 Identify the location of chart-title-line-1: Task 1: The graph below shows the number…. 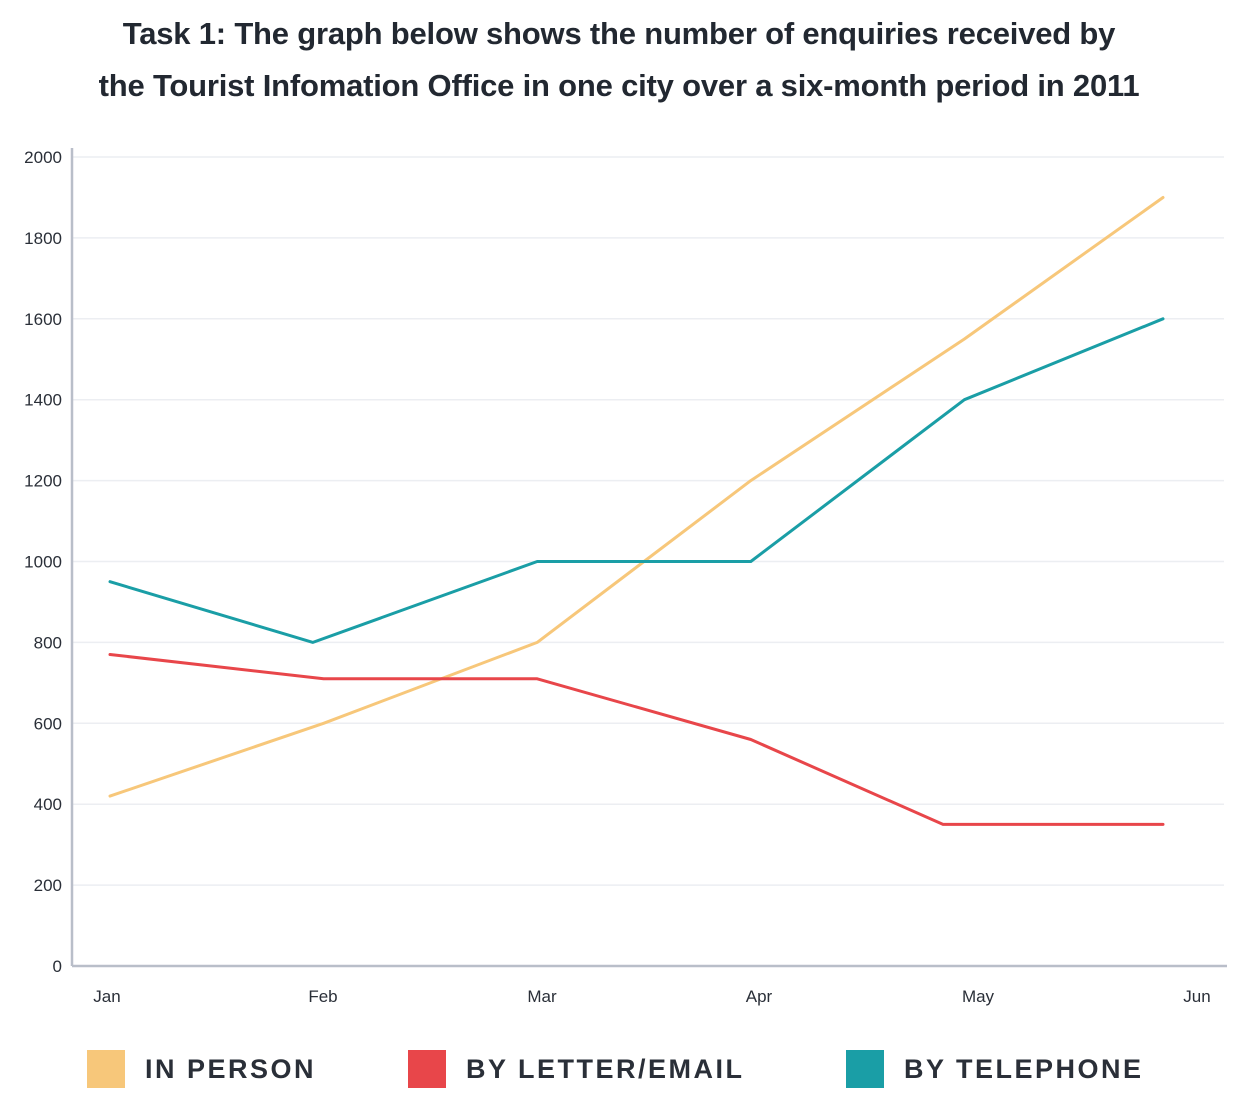
(619, 33).